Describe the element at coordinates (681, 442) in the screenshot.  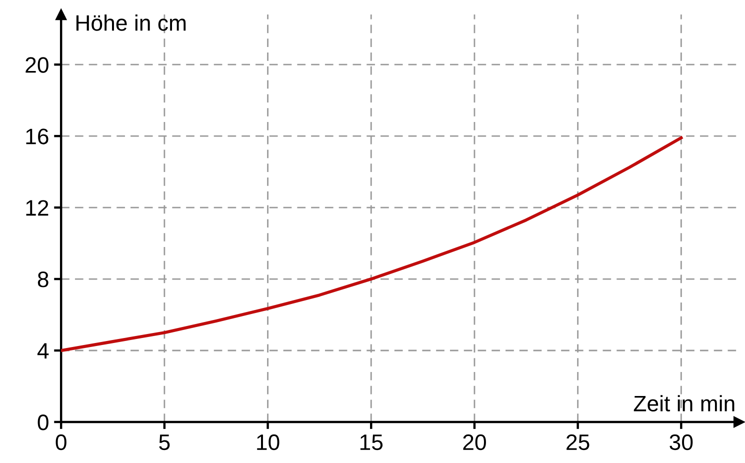
I see `x-tick-label: 30` at that location.